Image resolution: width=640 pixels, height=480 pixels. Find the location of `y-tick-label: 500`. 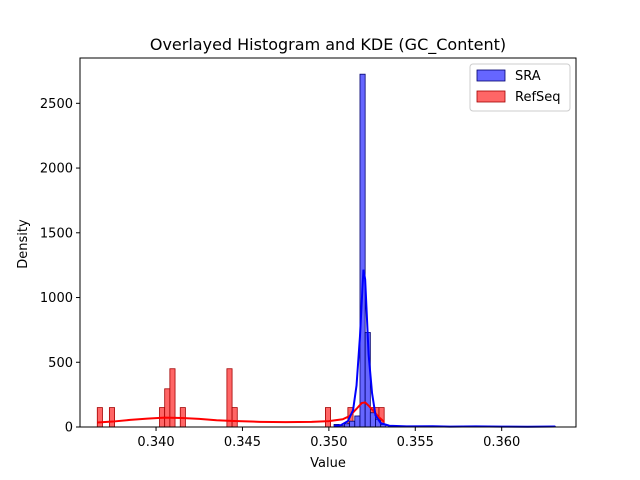

y-tick-label: 500 is located at coordinates (60, 363).